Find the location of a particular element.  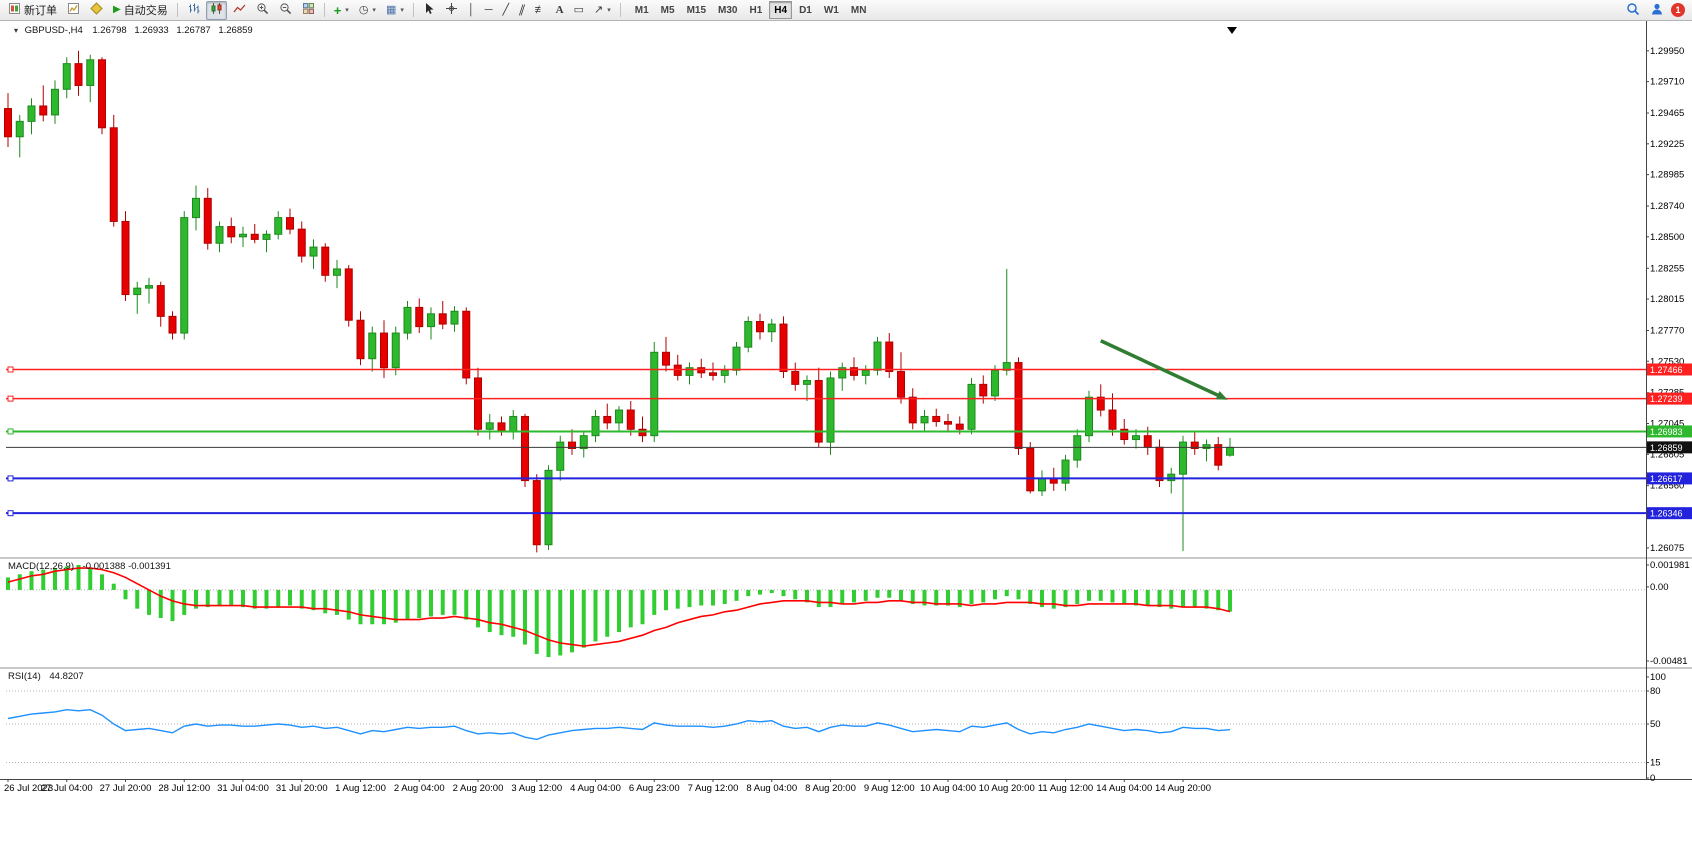

rsi-title: RSI(14) is located at coordinates (24, 676).